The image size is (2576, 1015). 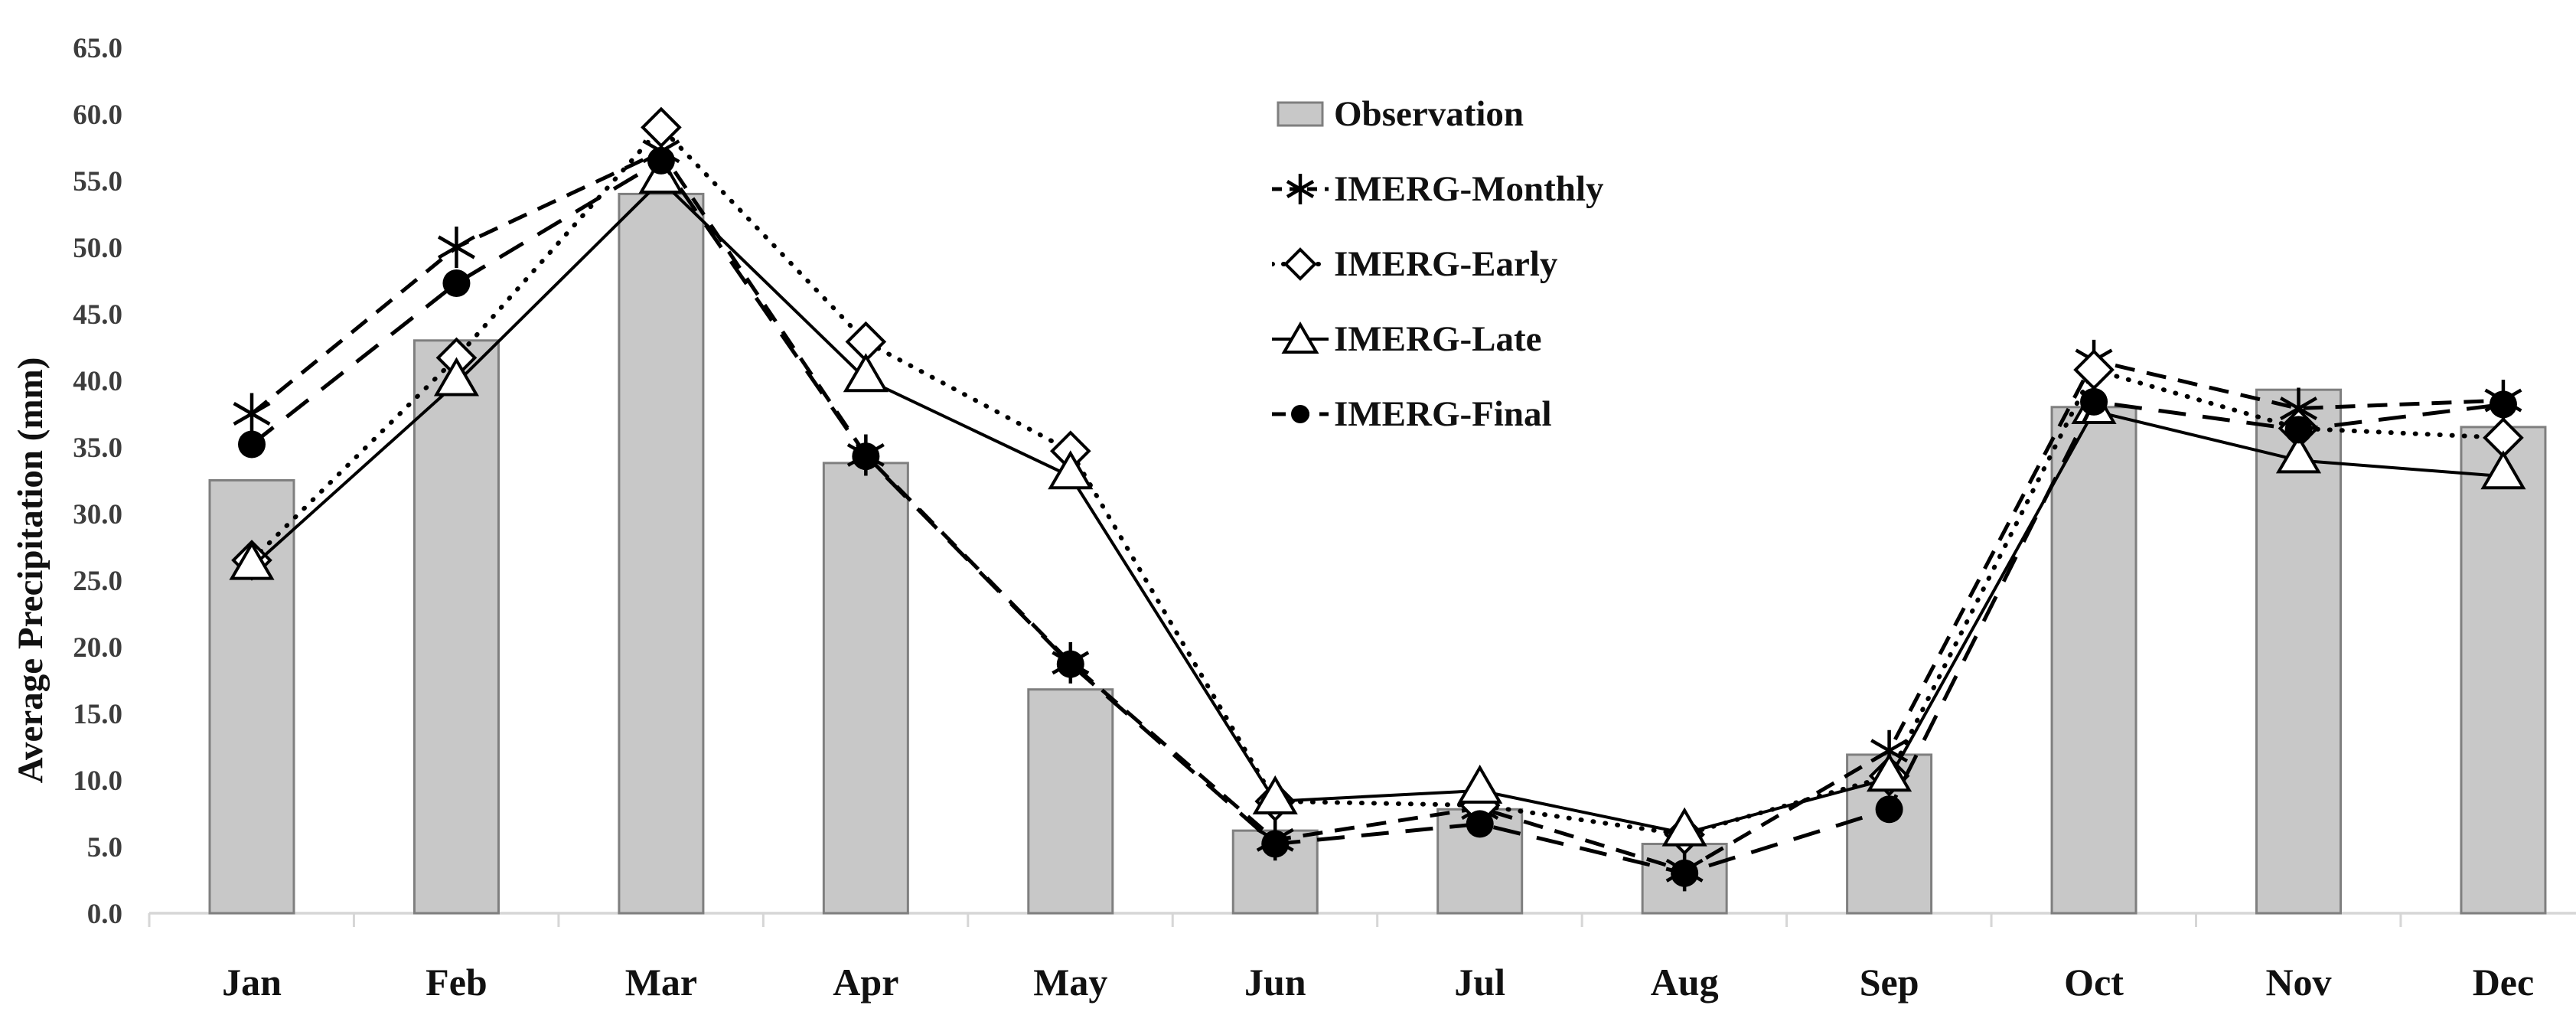 I want to click on x-category-label-aug: Aug, so click(x=1685, y=982).